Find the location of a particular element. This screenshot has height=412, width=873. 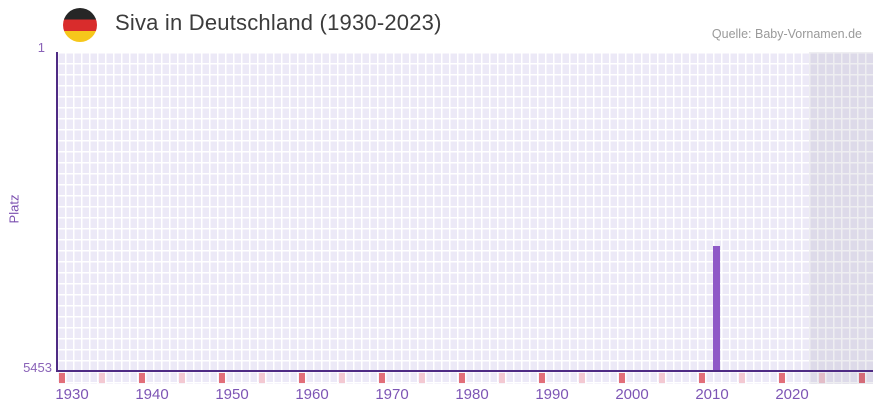

decade-mark-1960 is located at coordinates (301, 378).